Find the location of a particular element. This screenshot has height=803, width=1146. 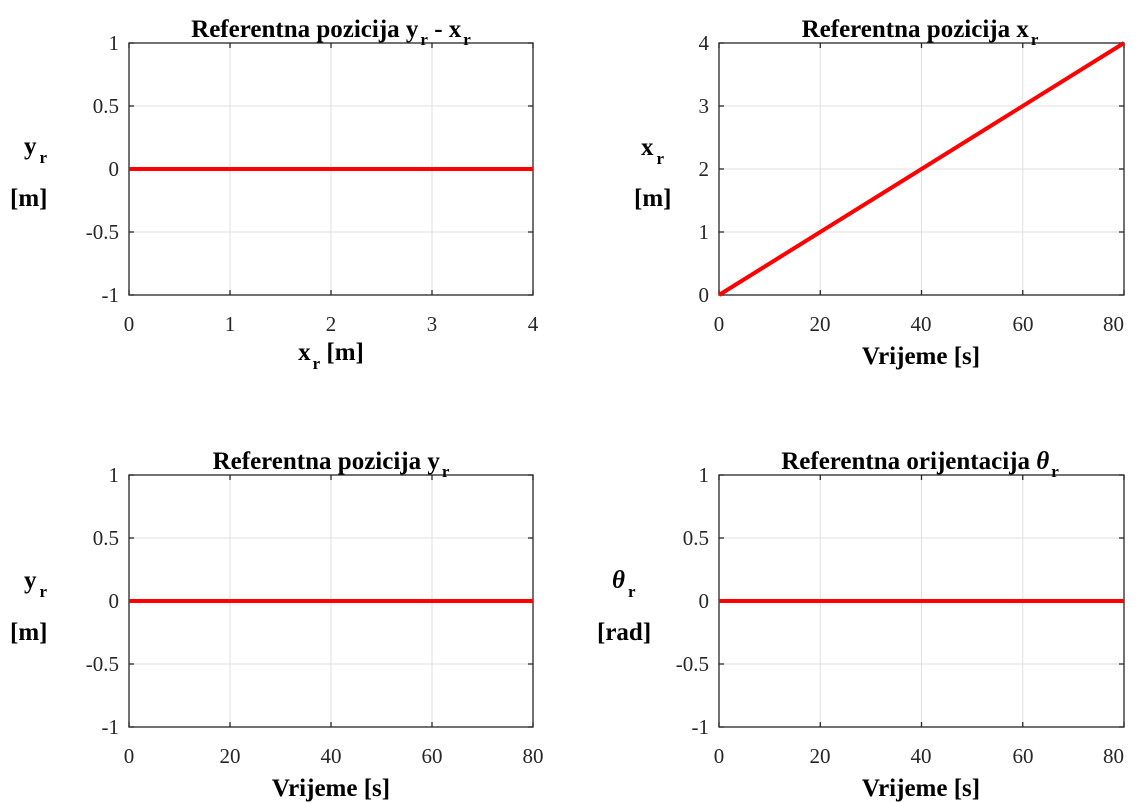

panel-3-ylabel-unit: [m] is located at coordinates (28, 632).